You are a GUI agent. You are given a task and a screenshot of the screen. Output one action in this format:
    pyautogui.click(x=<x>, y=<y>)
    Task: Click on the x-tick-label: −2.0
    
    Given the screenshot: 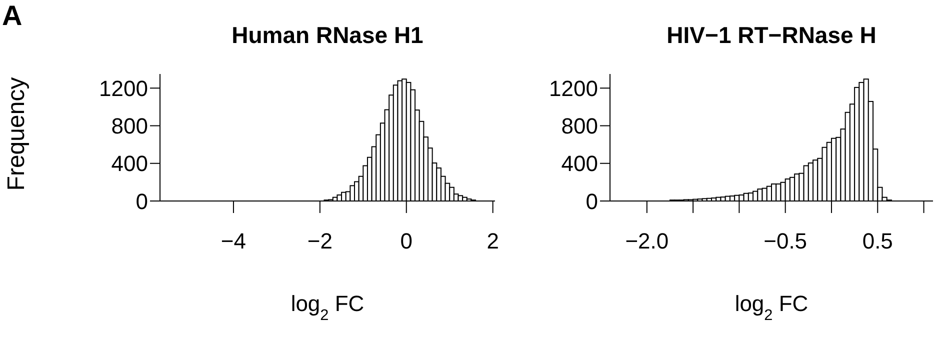 What is the action you would take?
    pyautogui.click(x=647, y=241)
    